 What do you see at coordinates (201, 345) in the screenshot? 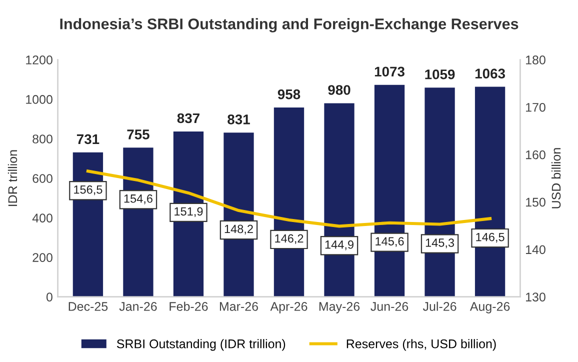
I see `legend-label: SRBI Outstanding (IDR trillion)` at bounding box center [201, 345].